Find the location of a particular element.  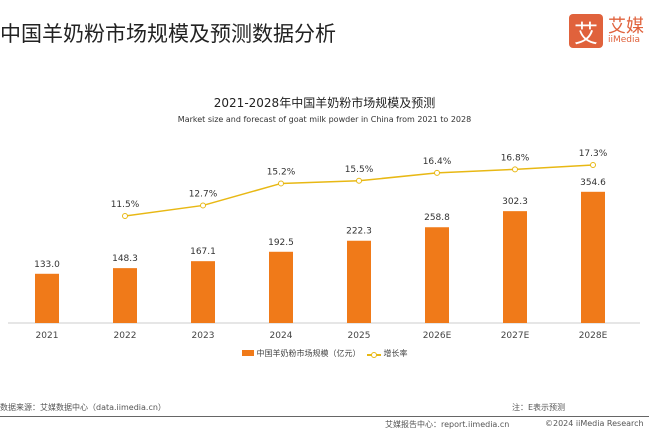

x-tick-label: 2023 is located at coordinates (203, 336).